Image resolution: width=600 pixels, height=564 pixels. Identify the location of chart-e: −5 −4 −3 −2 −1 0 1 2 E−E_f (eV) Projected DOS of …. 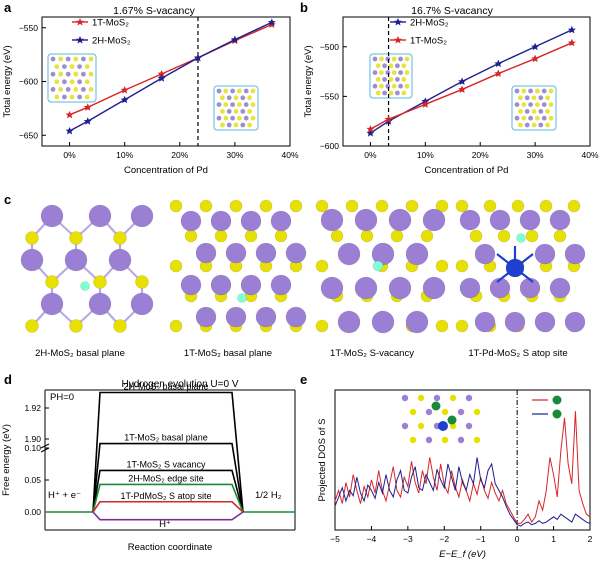
(455, 474).